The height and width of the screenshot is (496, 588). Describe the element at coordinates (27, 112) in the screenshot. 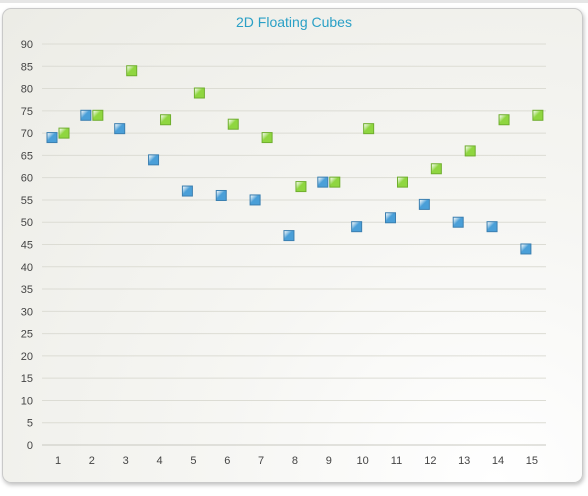

I see `y-tick-label: 75` at that location.